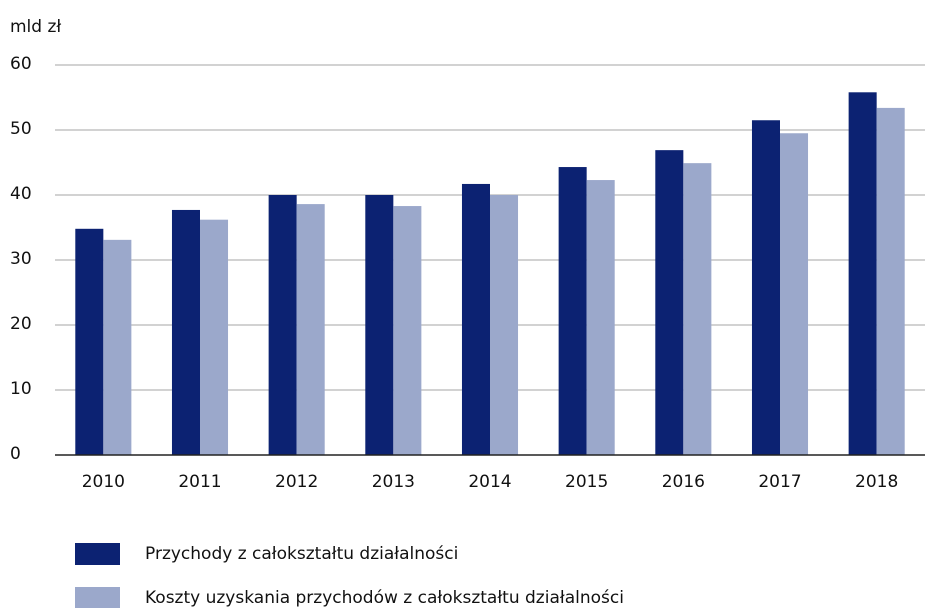  Describe the element at coordinates (21, 194) in the screenshot. I see `y-tick-label: 40` at that location.